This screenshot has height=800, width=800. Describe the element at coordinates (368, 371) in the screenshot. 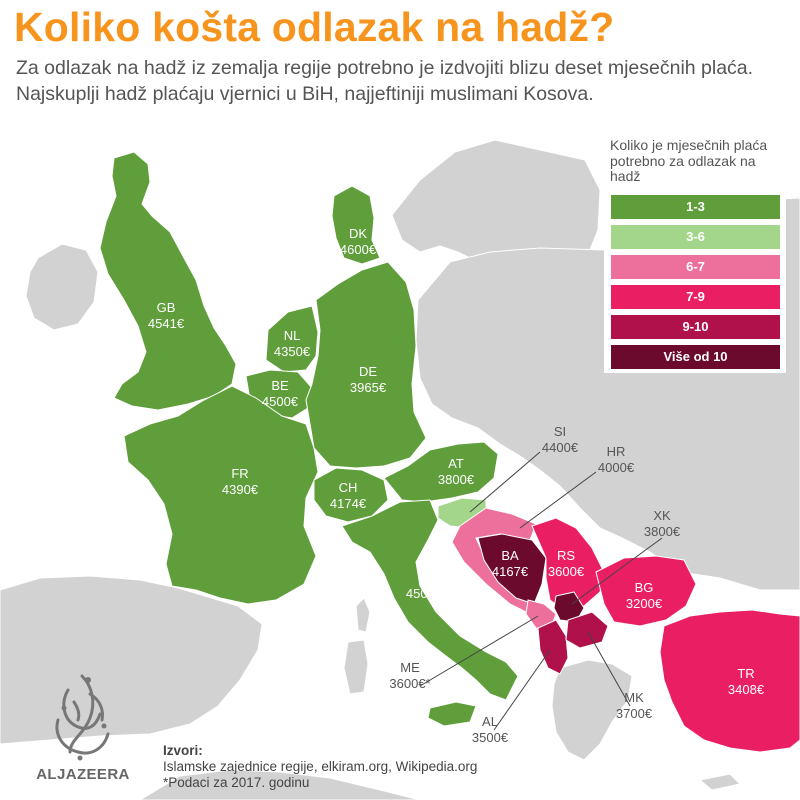

I see `label-de-code: DE` at that location.